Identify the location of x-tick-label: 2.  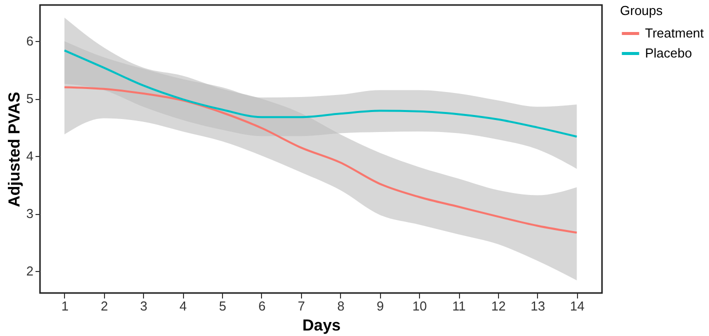
(104, 306).